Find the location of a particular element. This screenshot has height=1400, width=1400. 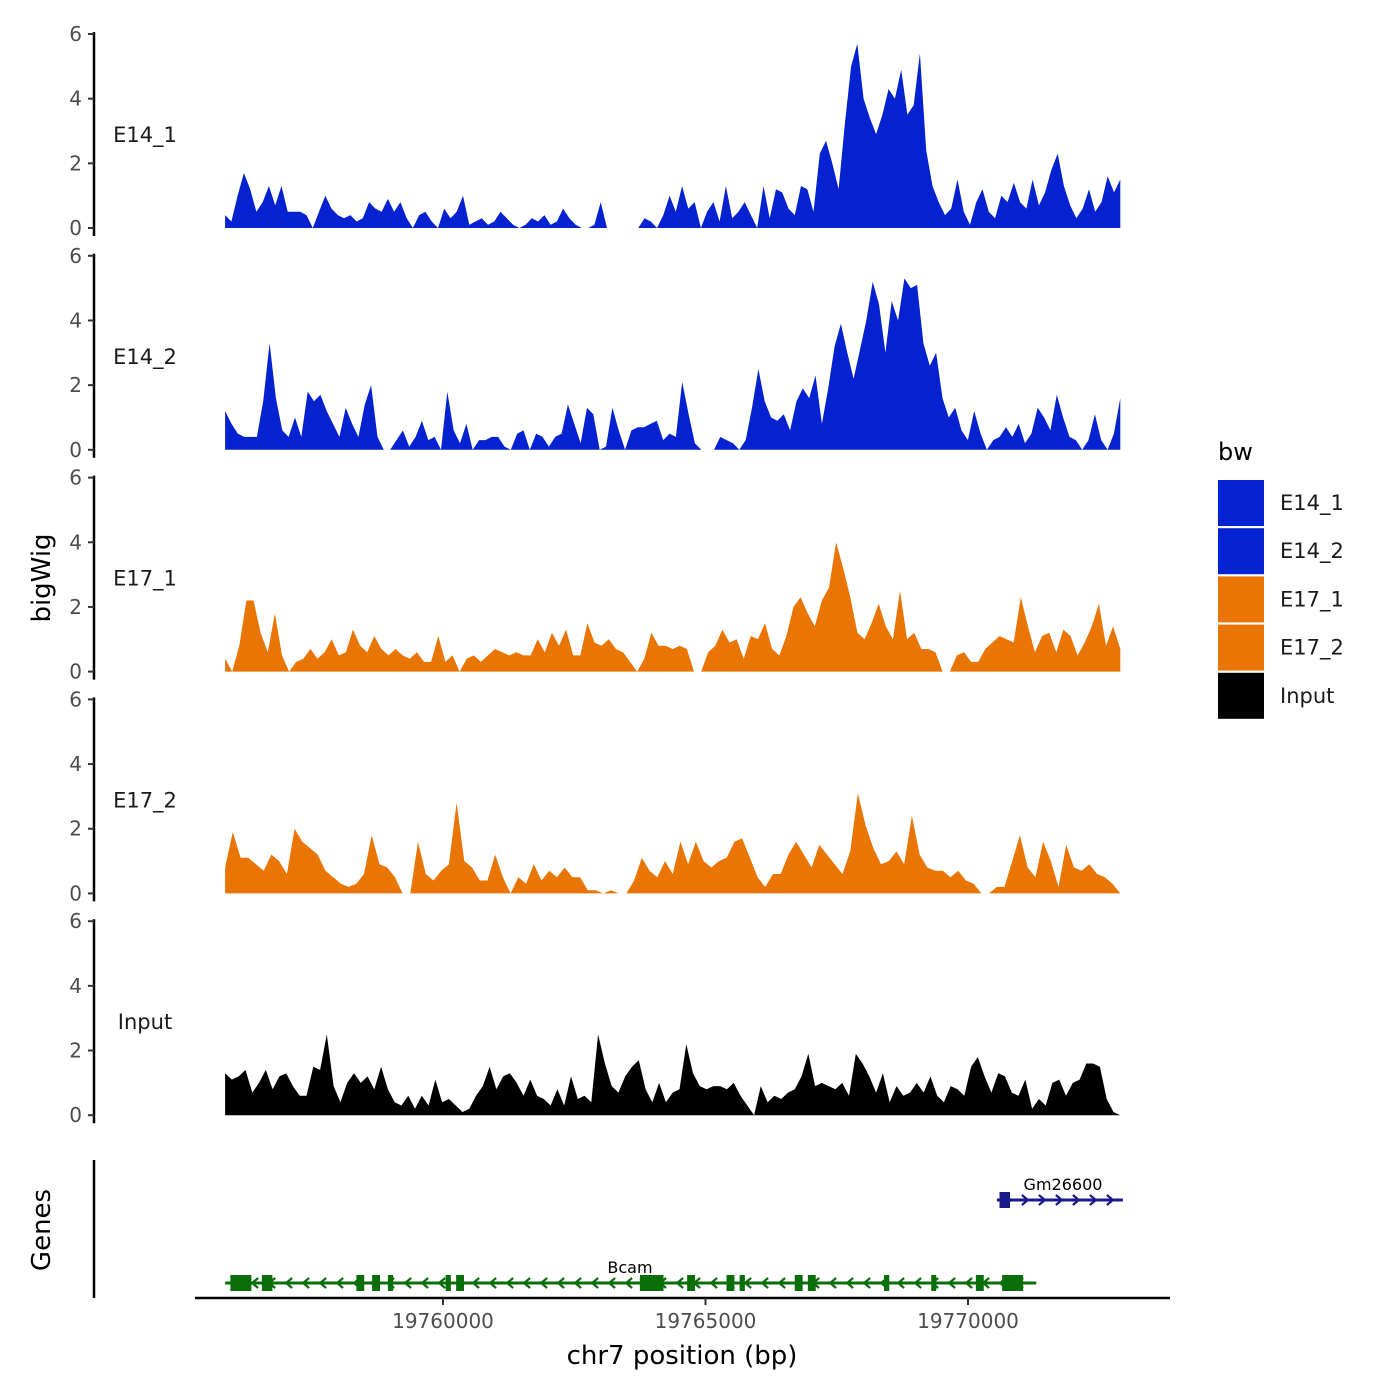

track-e17-1: 0 2 4 6 E17_1 is located at coordinates (595, 575).